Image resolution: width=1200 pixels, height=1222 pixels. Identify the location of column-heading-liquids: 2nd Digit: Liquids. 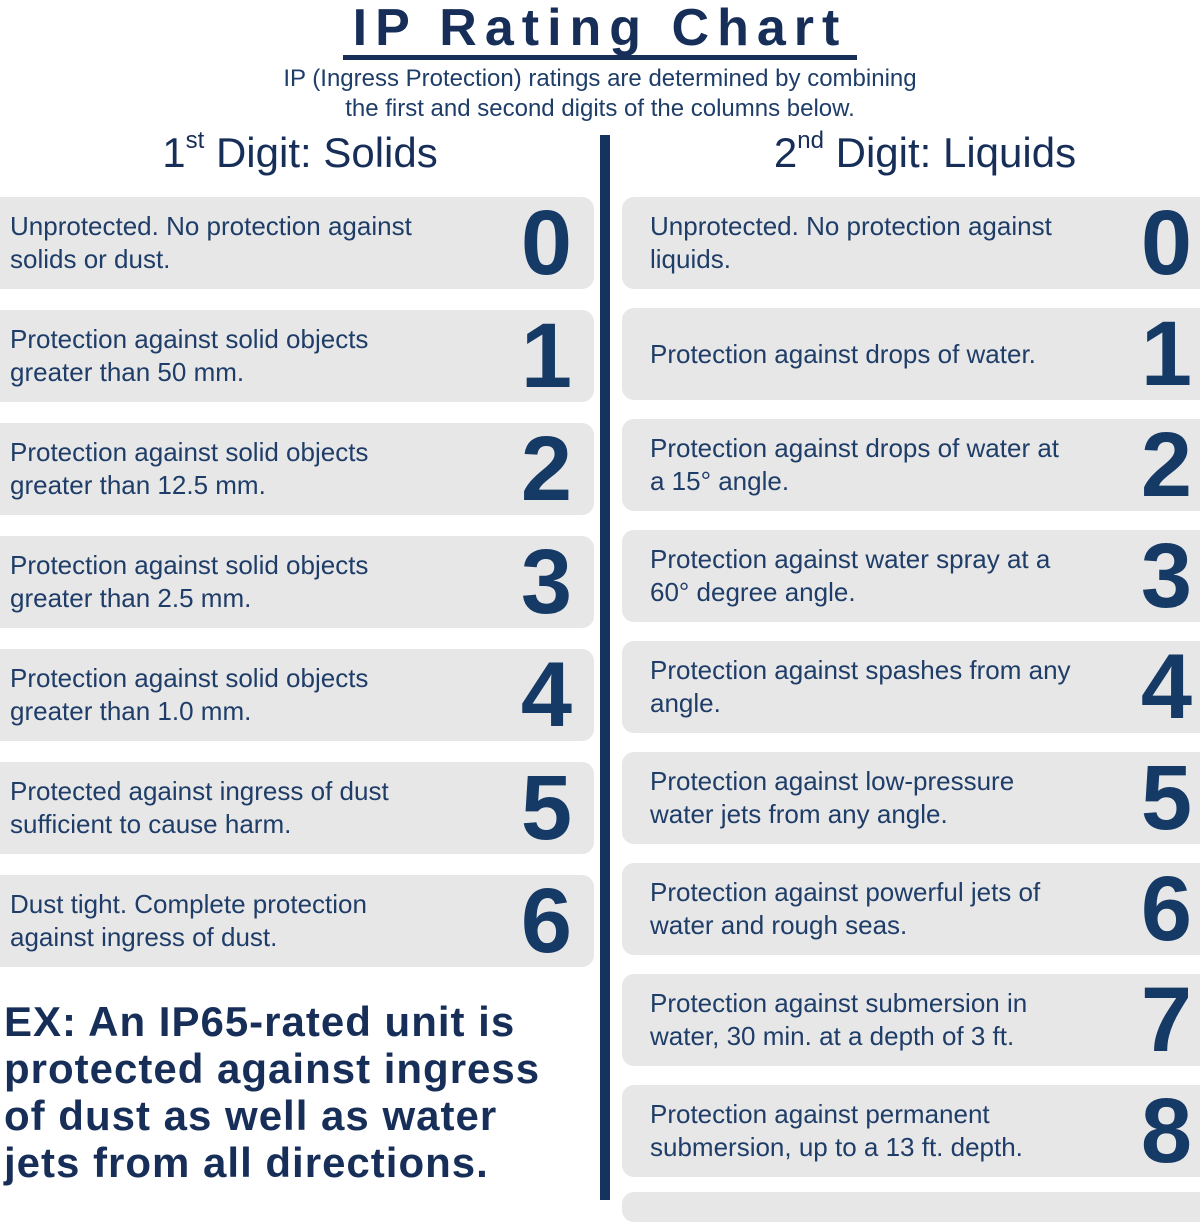
(920, 153).